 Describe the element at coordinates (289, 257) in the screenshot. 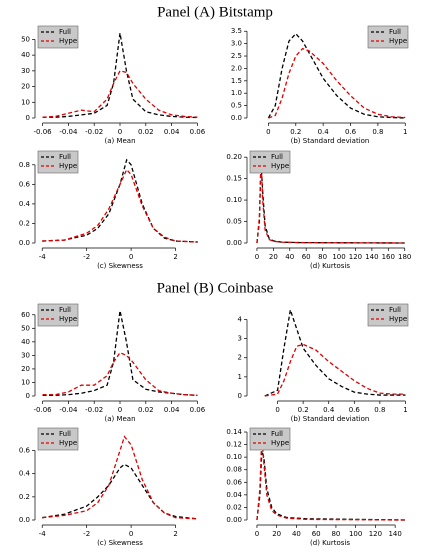

I see `x-tick-label: 40` at that location.